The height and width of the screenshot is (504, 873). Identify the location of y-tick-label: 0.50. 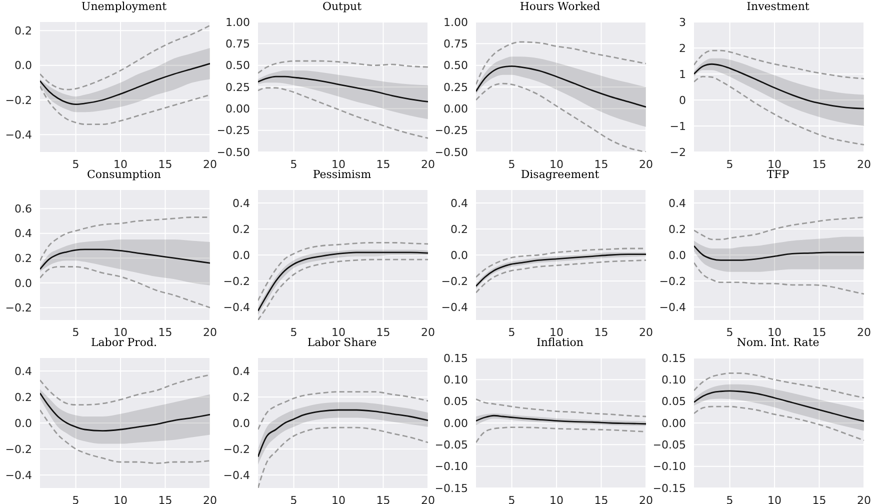
(238, 65).